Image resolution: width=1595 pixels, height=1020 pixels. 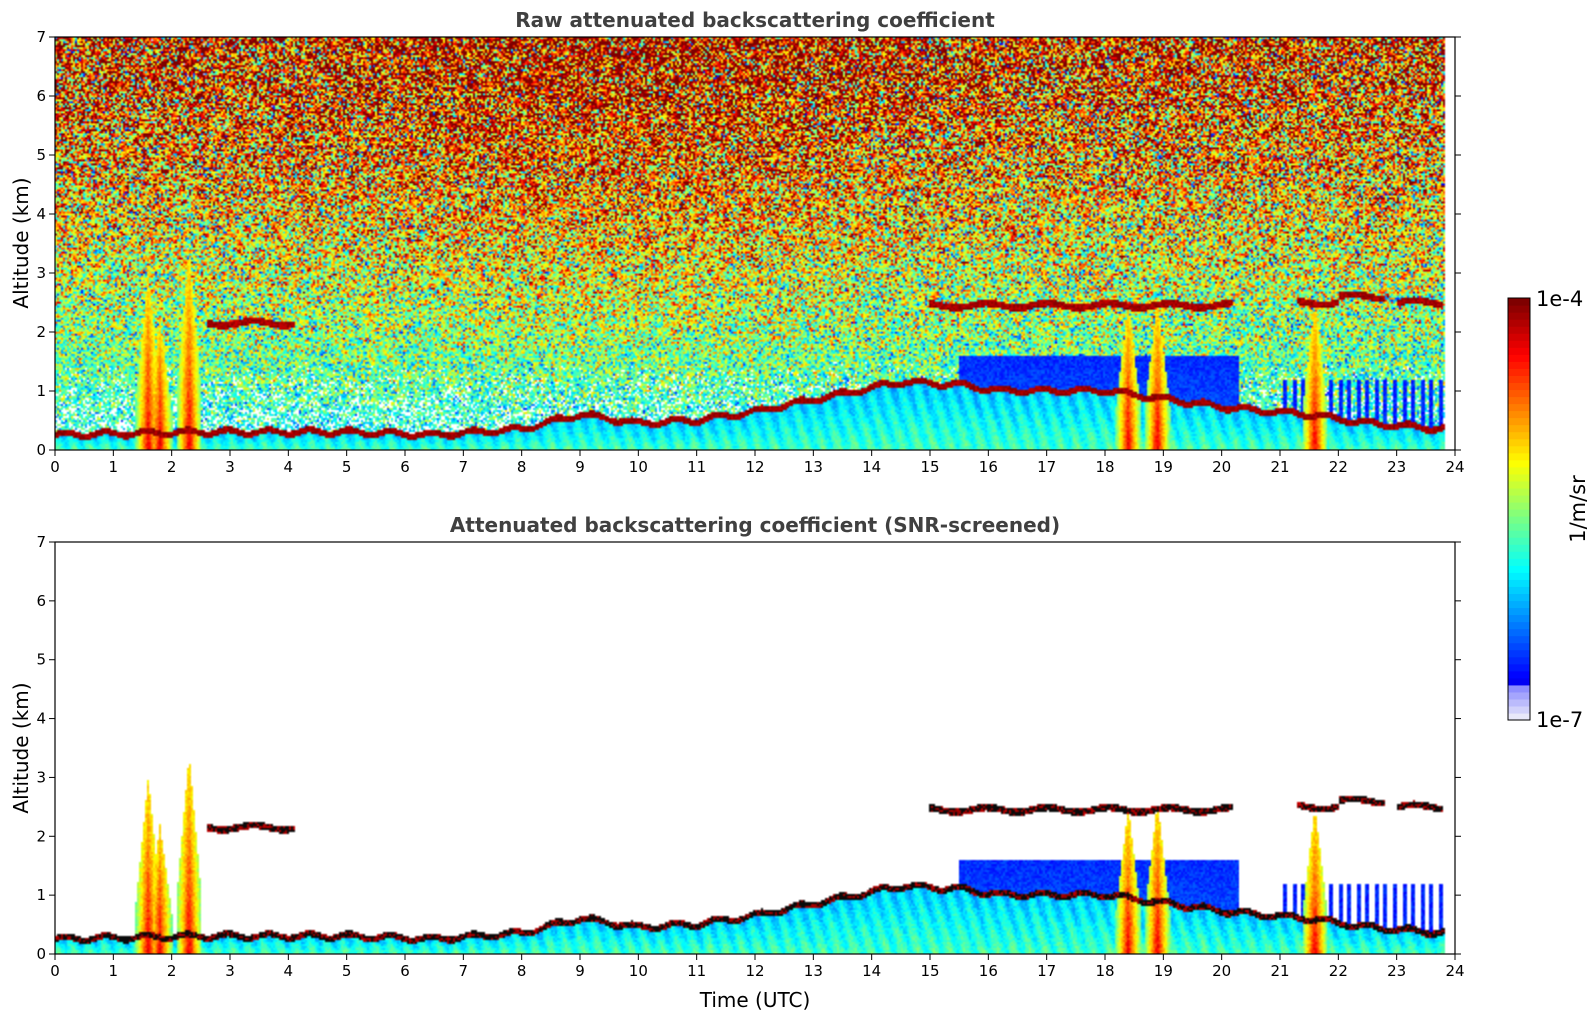 I want to click on x-tick-label: 5, so click(x=347, y=971).